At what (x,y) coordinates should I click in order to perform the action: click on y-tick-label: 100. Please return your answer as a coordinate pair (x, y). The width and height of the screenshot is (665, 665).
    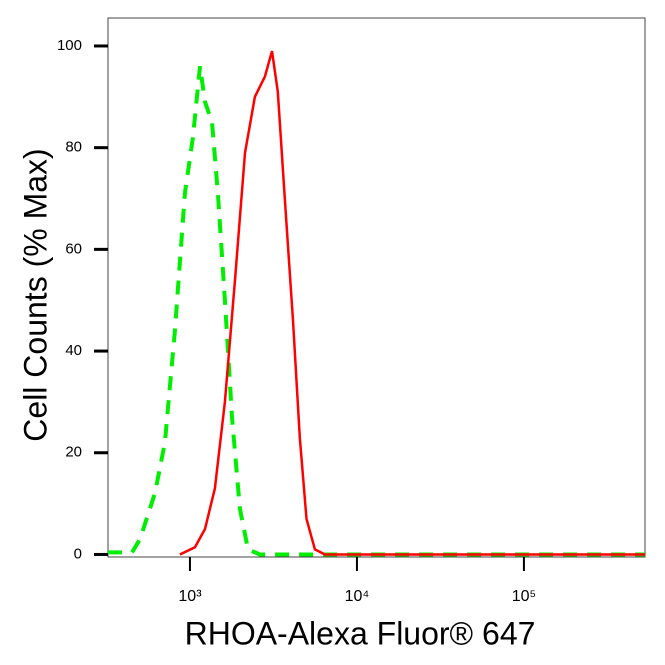
    Looking at the image, I should click on (69, 45).